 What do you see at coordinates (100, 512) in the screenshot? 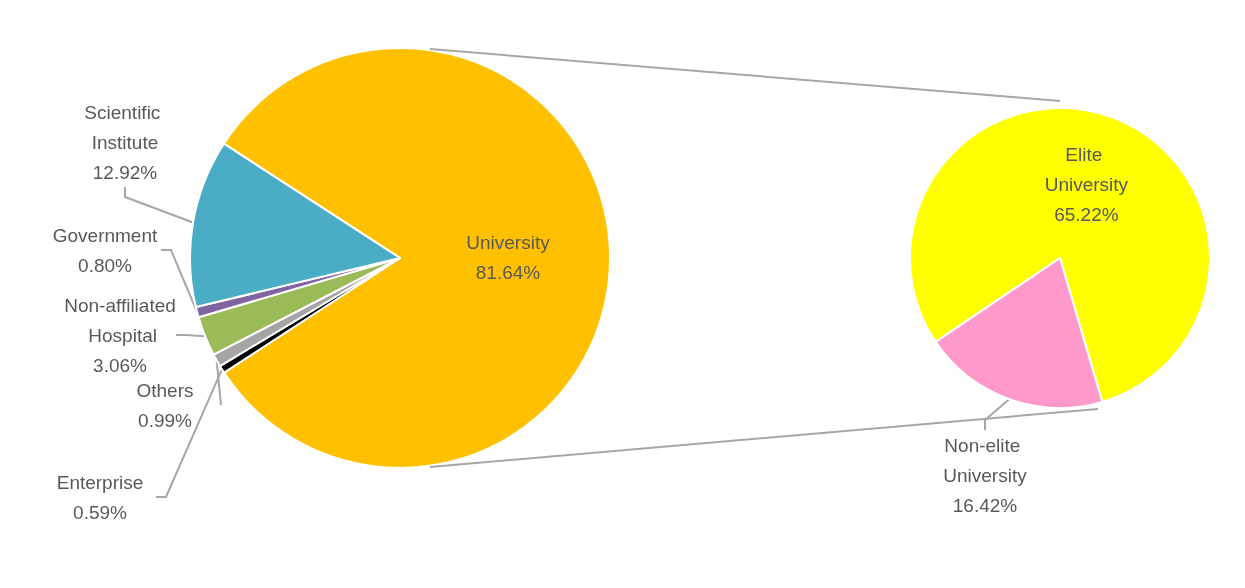
I see `data-label: 0.59%` at bounding box center [100, 512].